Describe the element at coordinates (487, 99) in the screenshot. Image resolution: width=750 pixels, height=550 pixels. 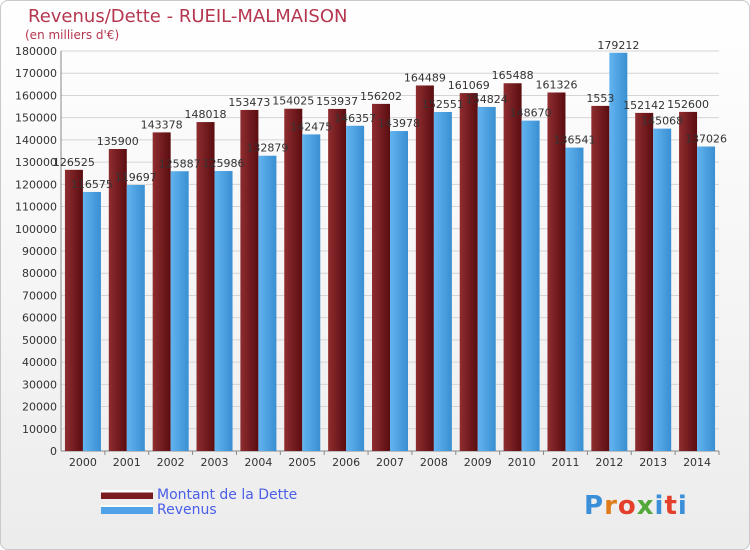
I see `data-label-revenus: 154824` at that location.